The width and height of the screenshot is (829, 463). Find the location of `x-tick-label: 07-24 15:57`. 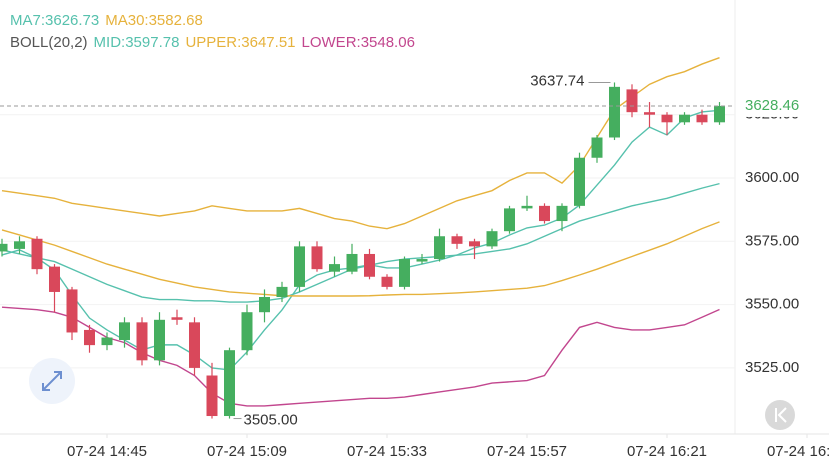

x-tick-label: 07-24 15:57 is located at coordinates (527, 451).